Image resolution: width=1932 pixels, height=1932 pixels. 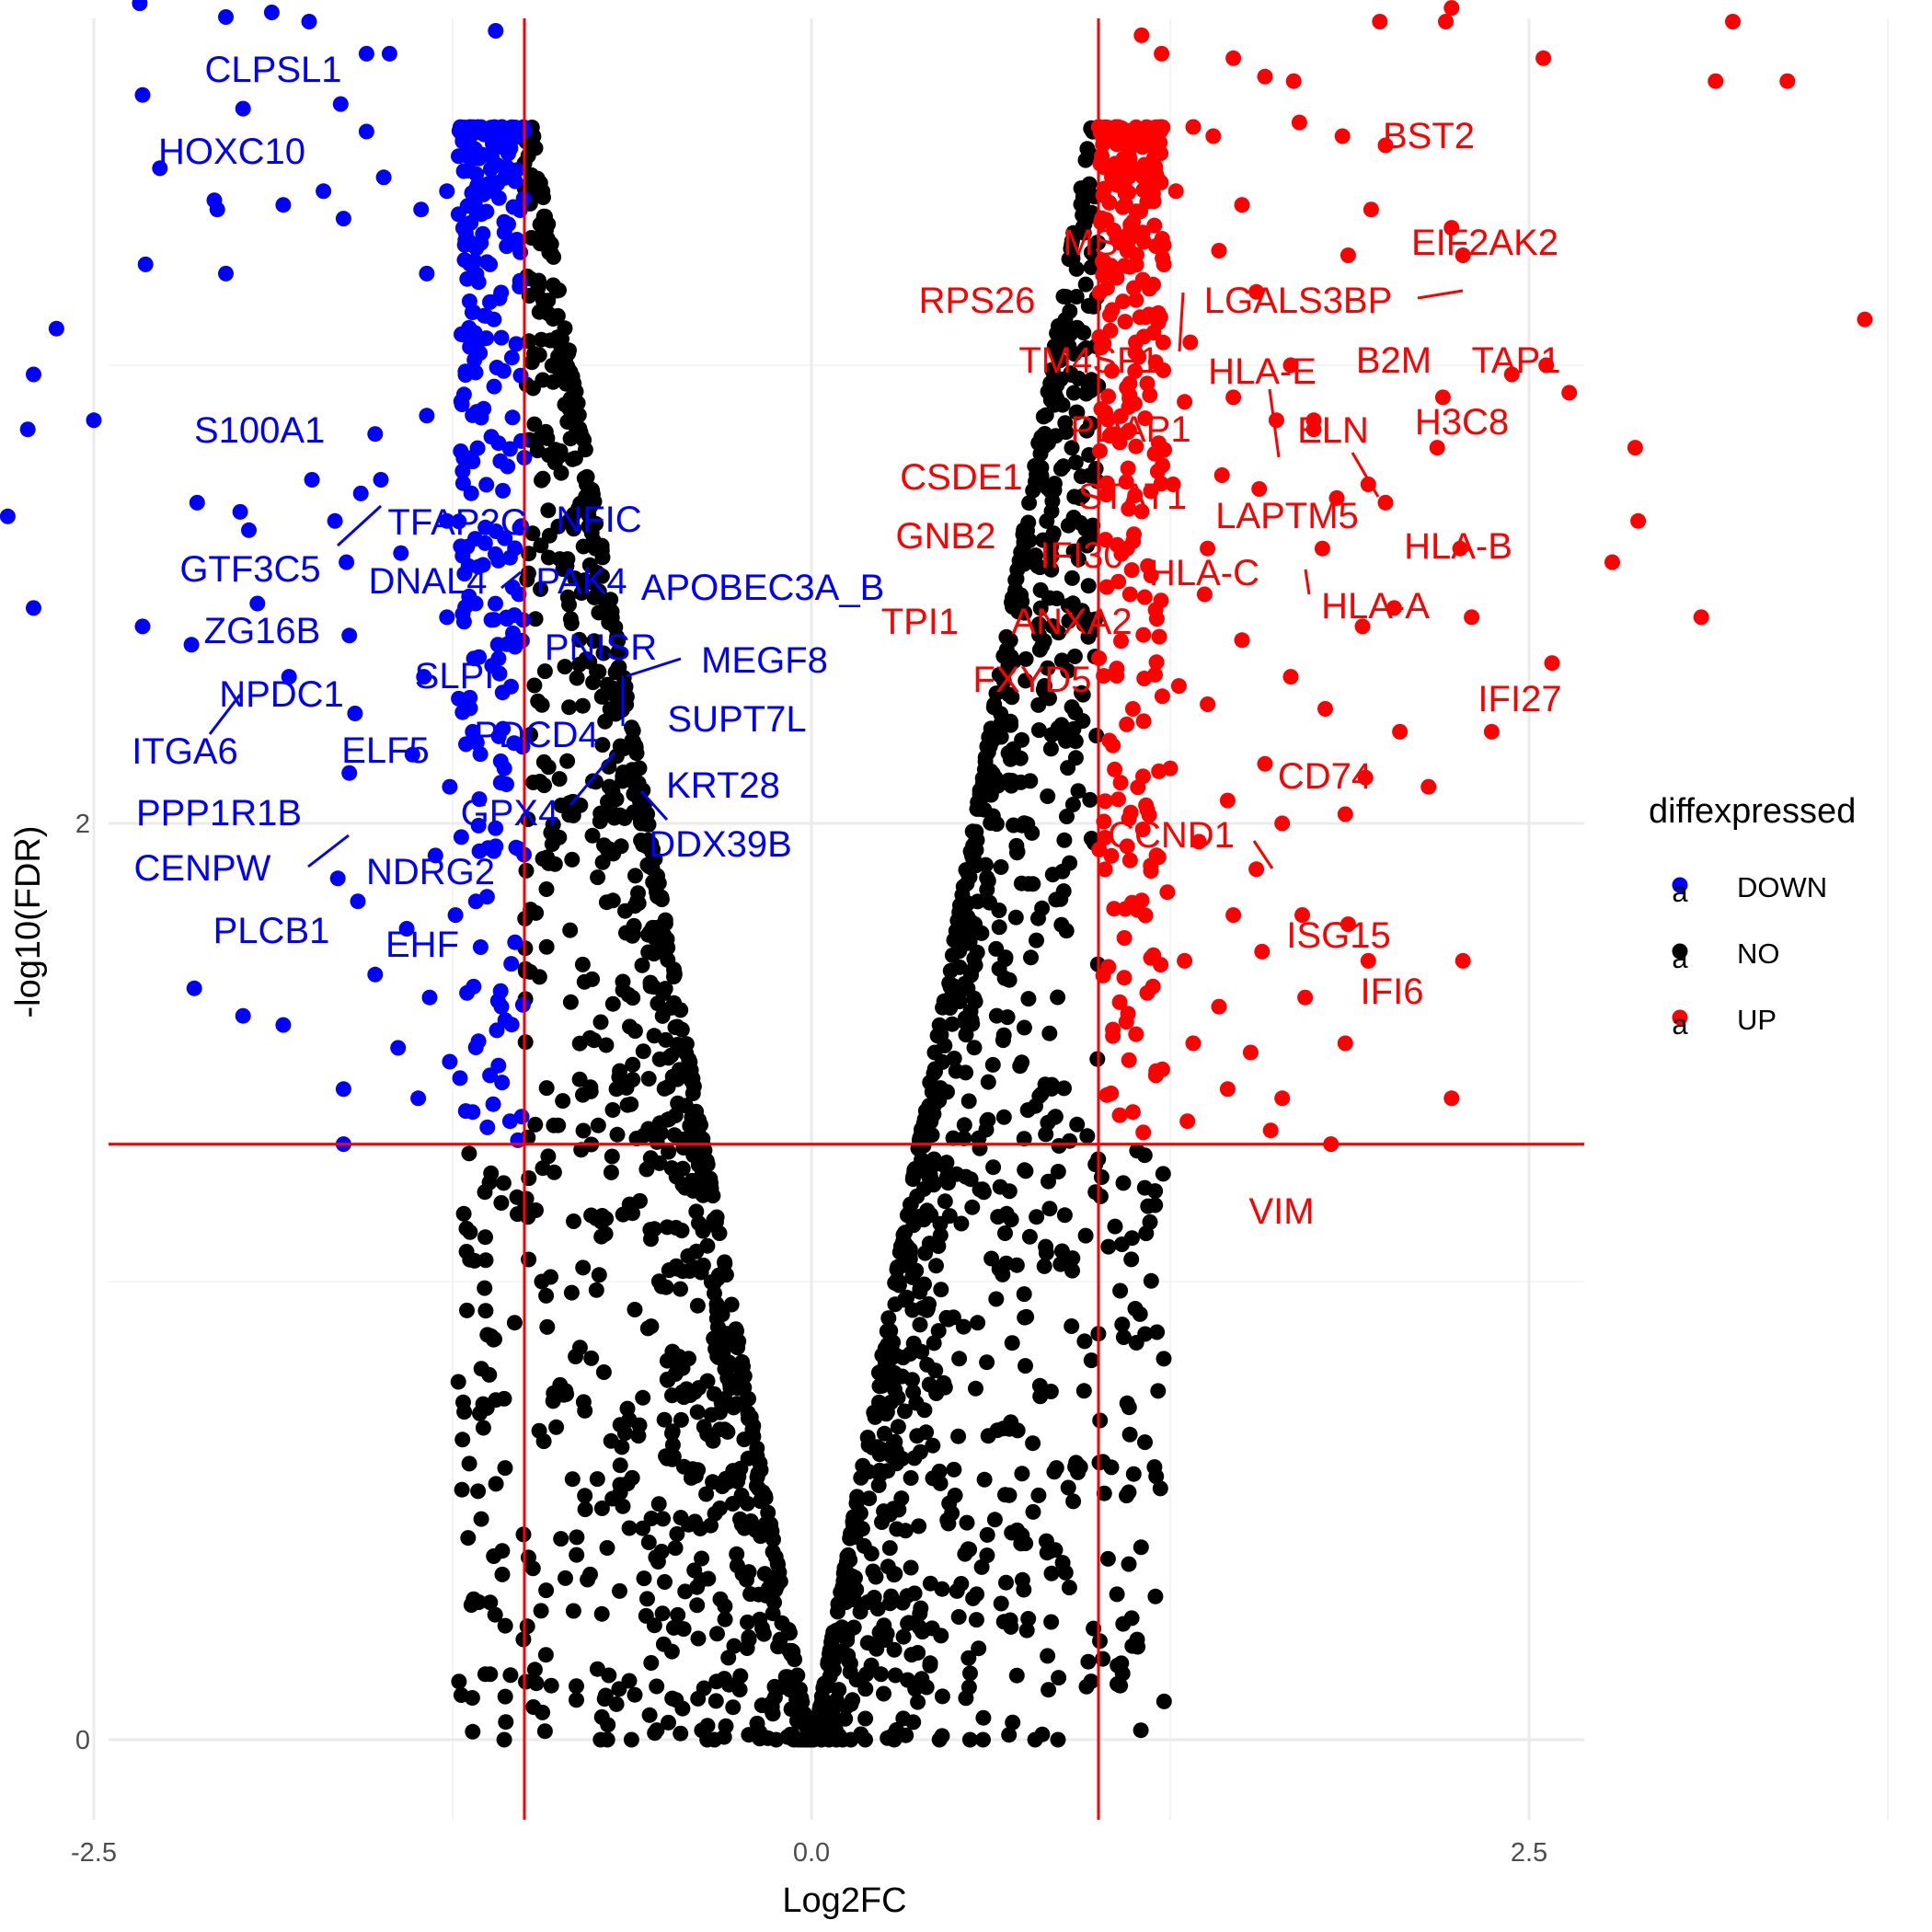 I want to click on gene-label: DDX39B, so click(x=720, y=844).